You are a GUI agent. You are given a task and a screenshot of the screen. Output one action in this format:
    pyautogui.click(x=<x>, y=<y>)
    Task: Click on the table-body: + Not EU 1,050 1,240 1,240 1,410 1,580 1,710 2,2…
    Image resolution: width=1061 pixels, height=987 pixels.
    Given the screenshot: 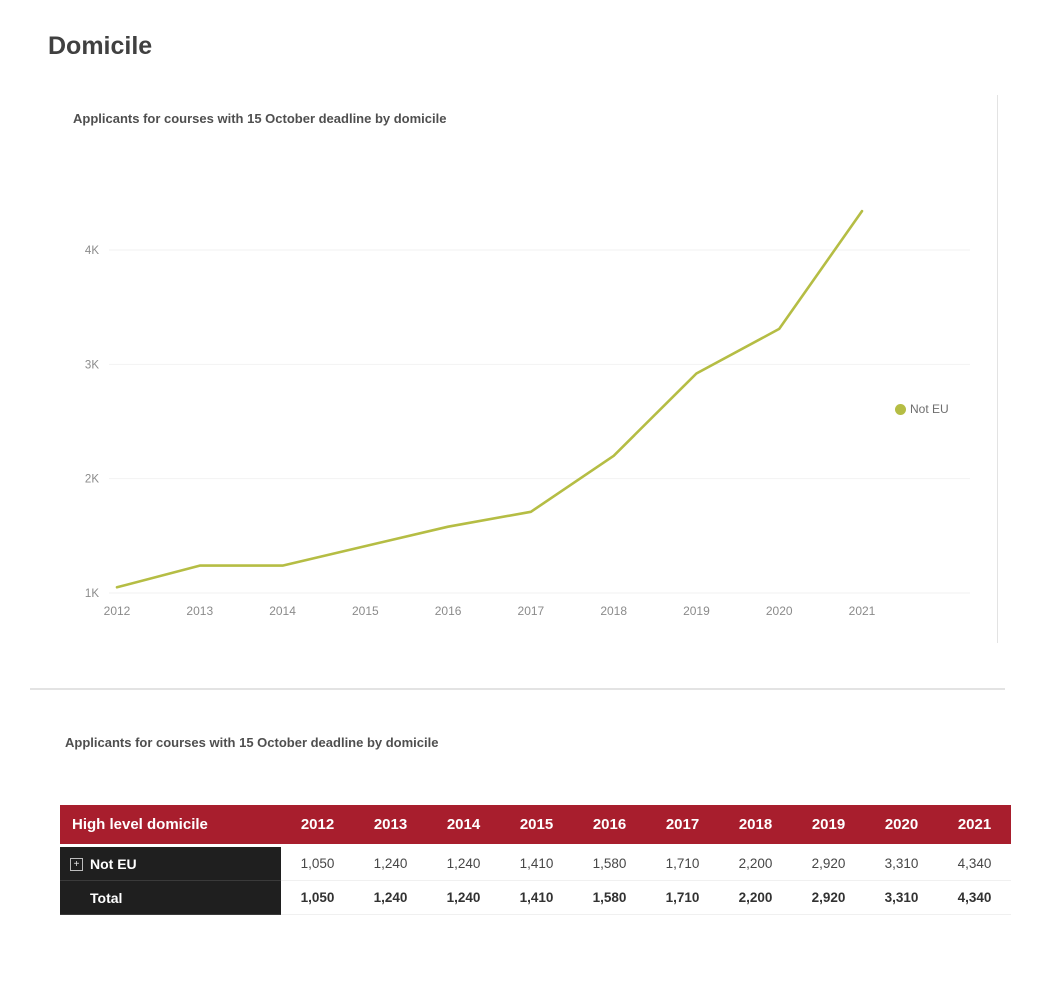 What is the action you would take?
    pyautogui.click(x=535, y=880)
    